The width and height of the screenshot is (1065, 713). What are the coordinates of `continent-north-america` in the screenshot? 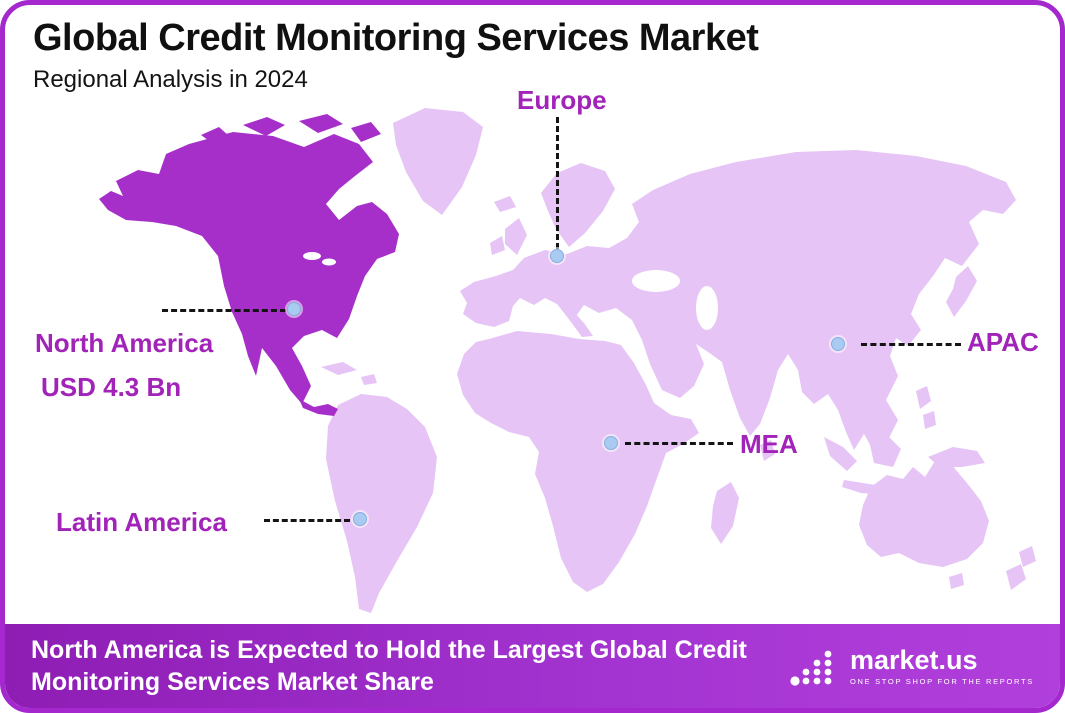 It's located at (249, 268).